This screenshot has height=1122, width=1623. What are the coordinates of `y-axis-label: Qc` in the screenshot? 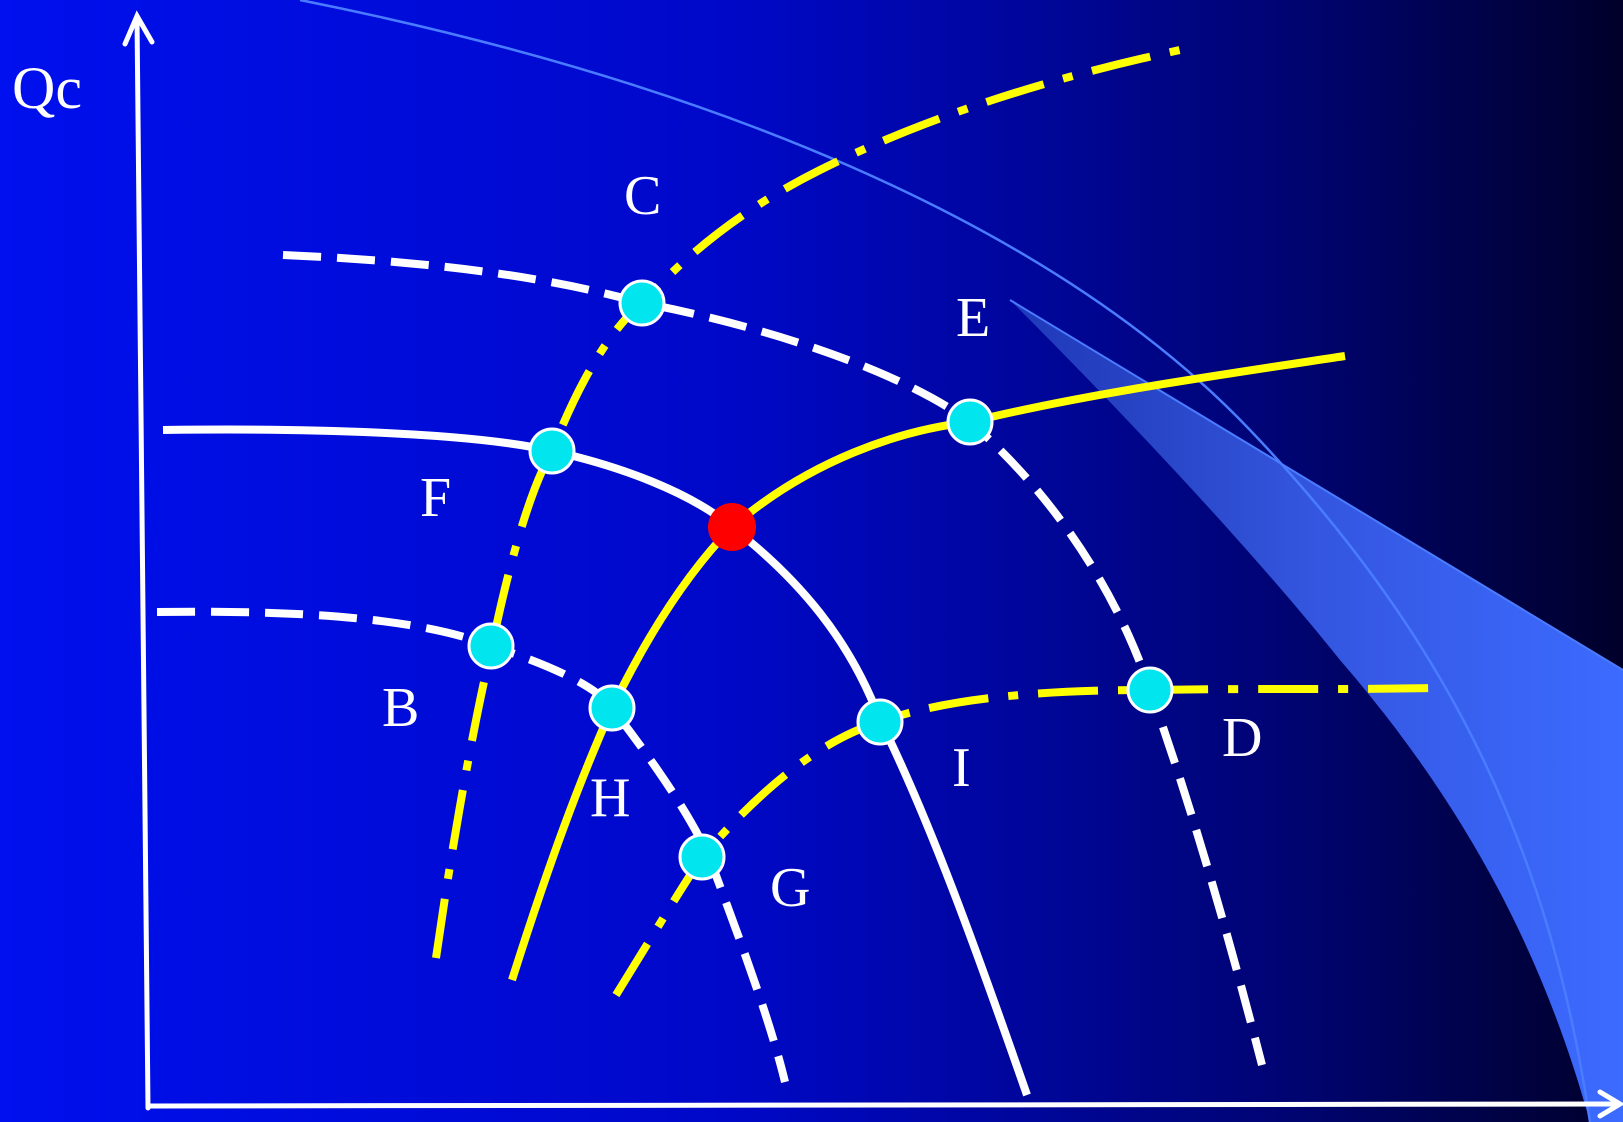 It's located at (47, 88).